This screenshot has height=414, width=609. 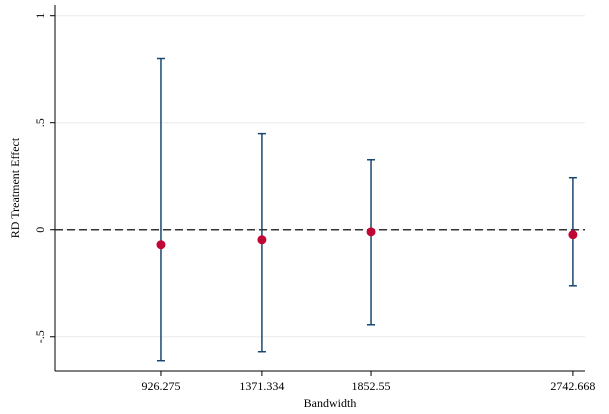 I want to click on y-tick-label: .5, so click(x=40, y=122).